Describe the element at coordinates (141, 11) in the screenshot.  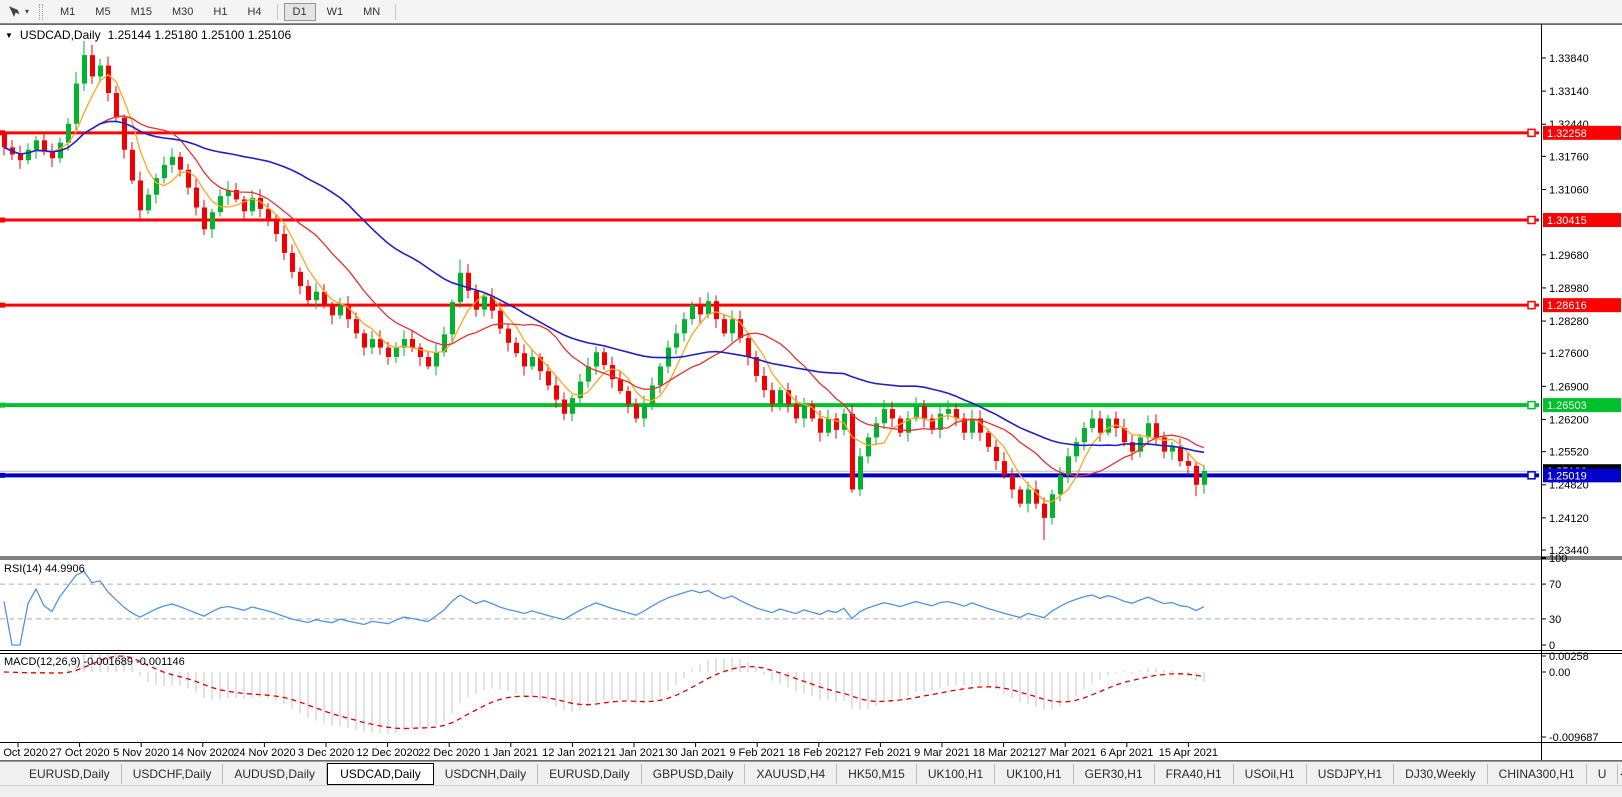
I see `timeframe-button-m15: M15` at that location.